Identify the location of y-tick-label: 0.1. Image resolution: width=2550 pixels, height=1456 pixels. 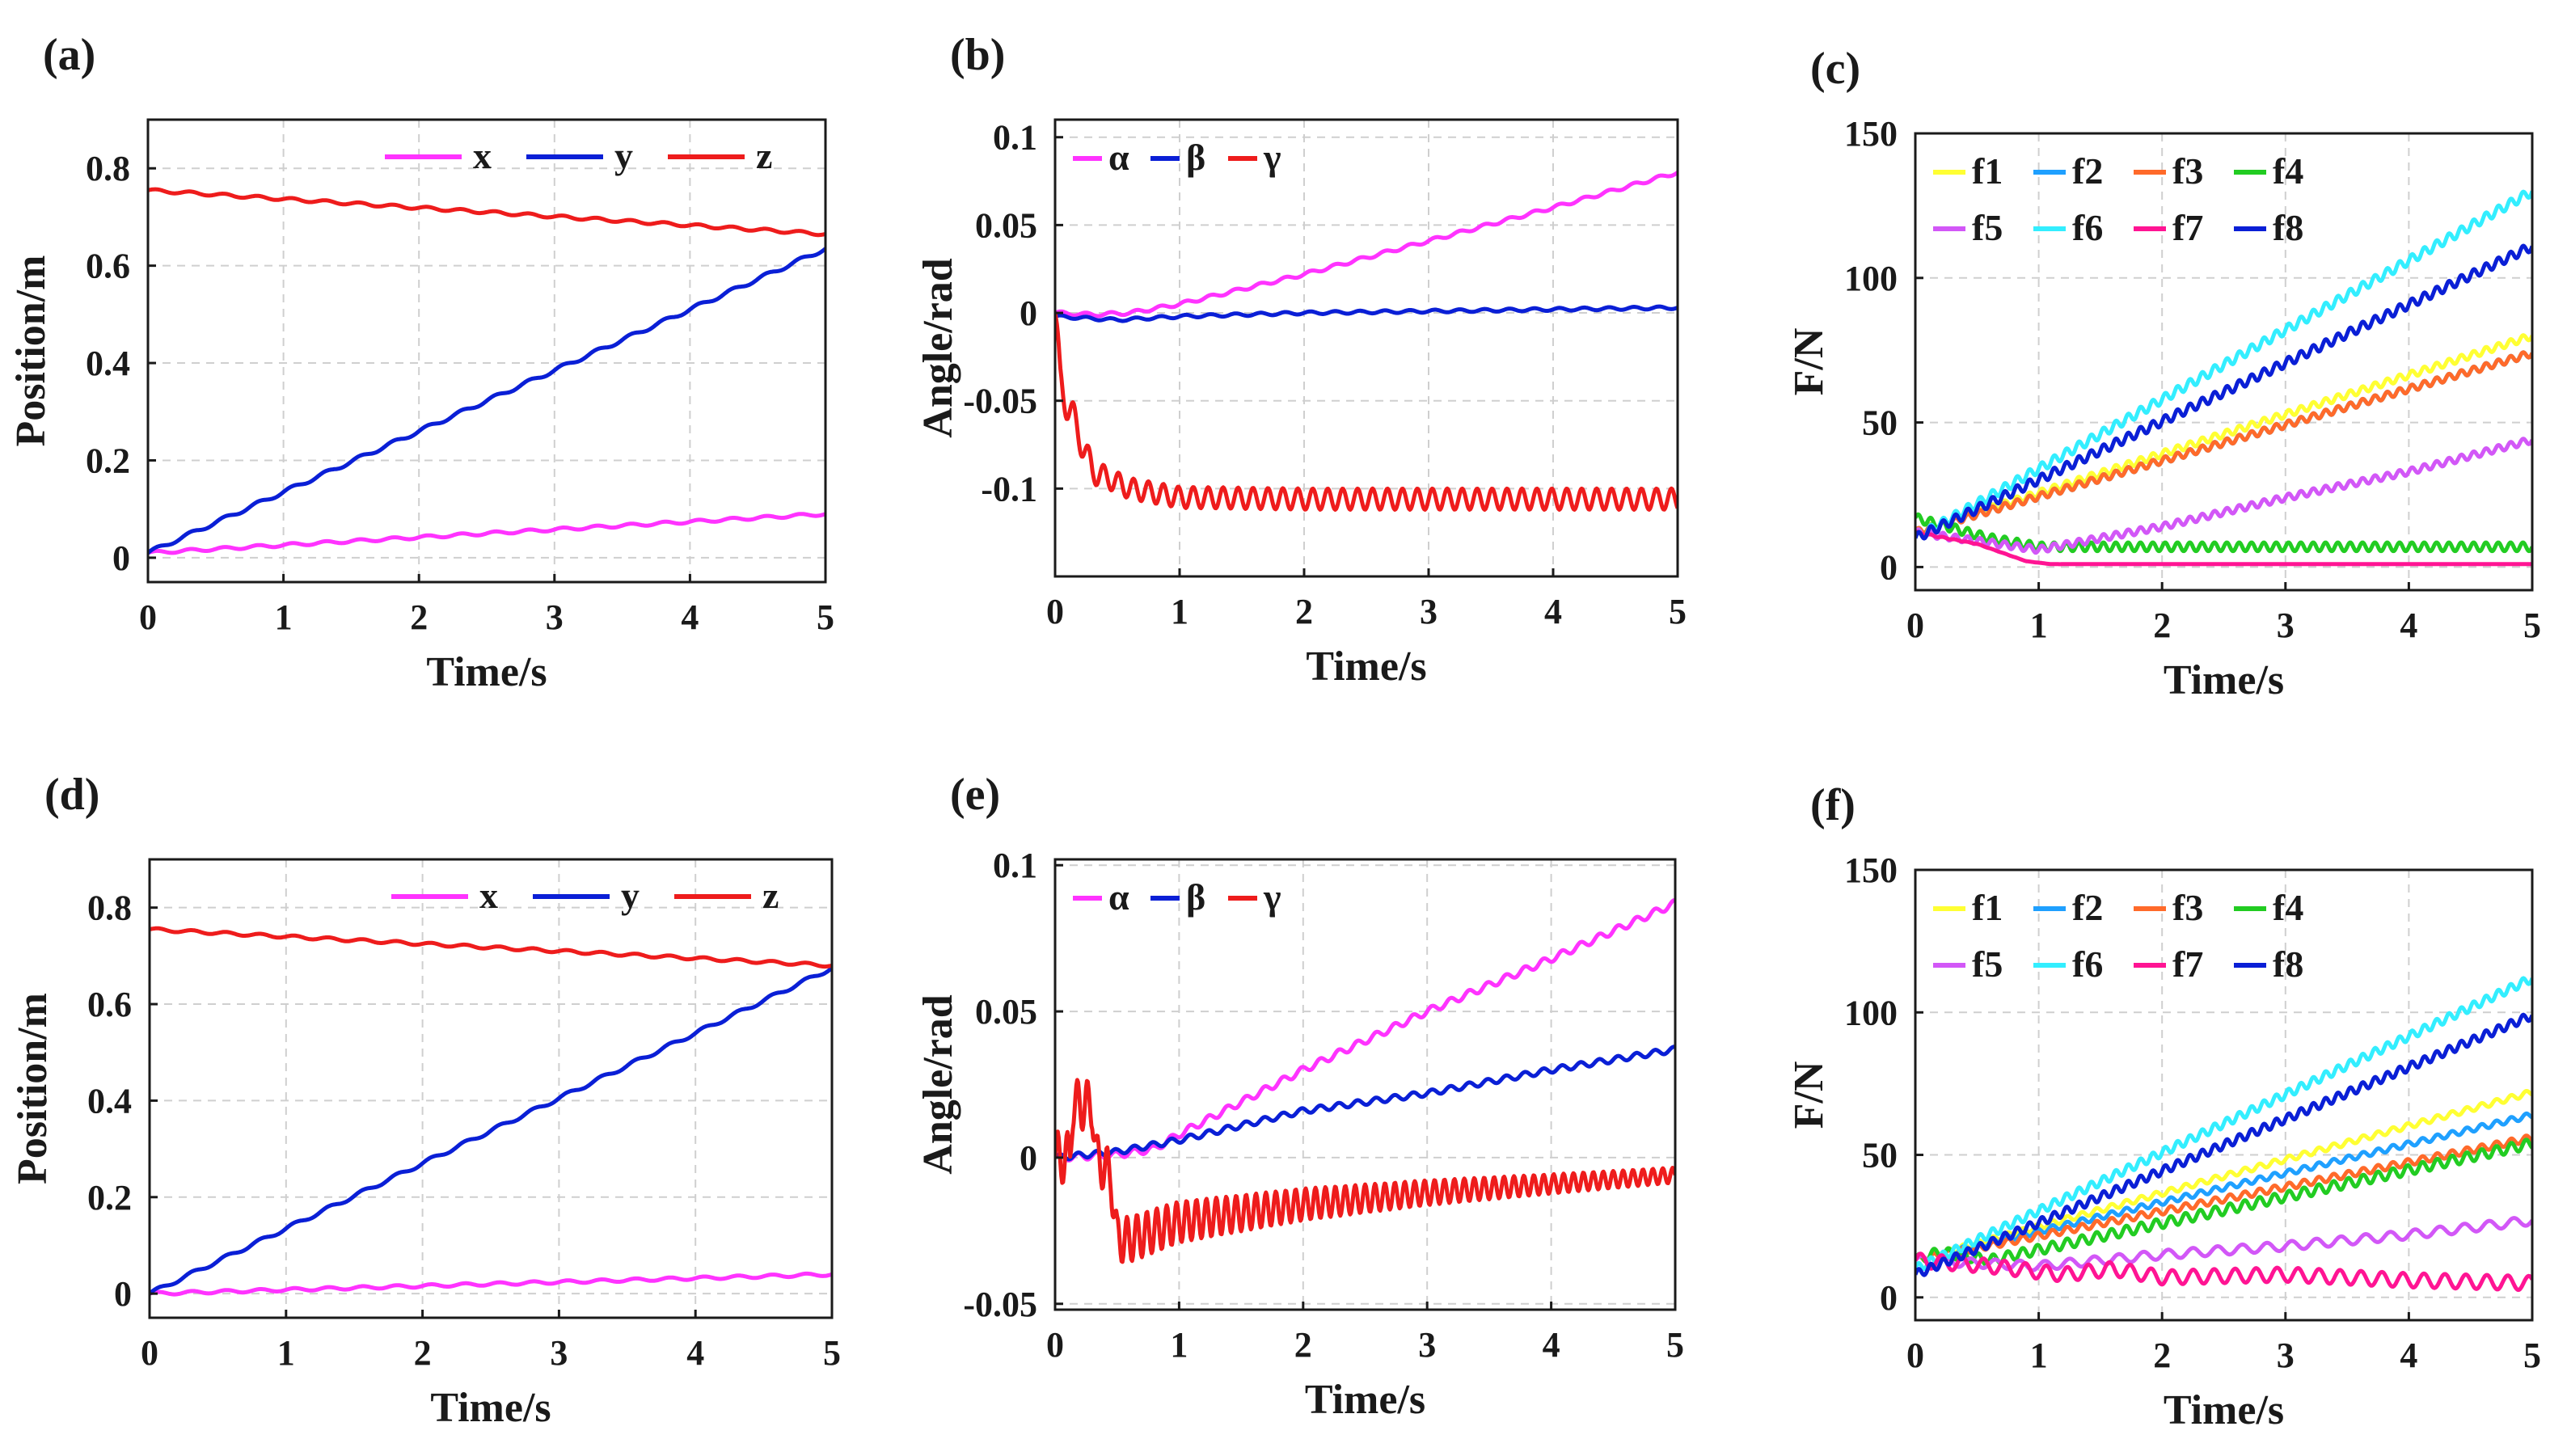
(1015, 865).